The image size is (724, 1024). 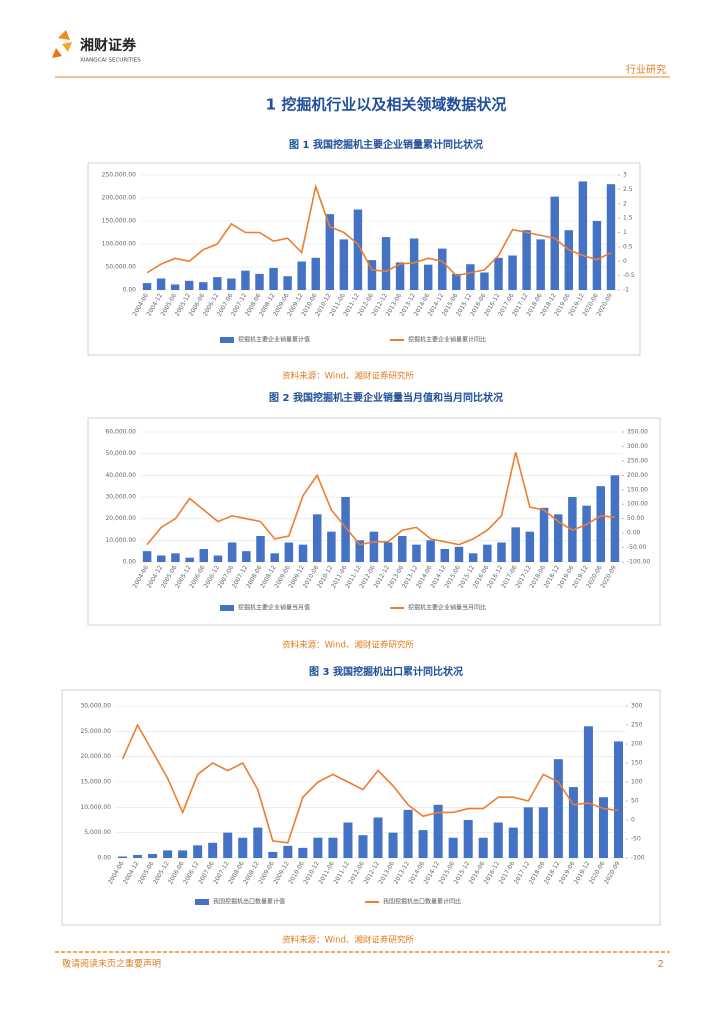 I want to click on y2-tick-label: 150, so click(x=637, y=763).